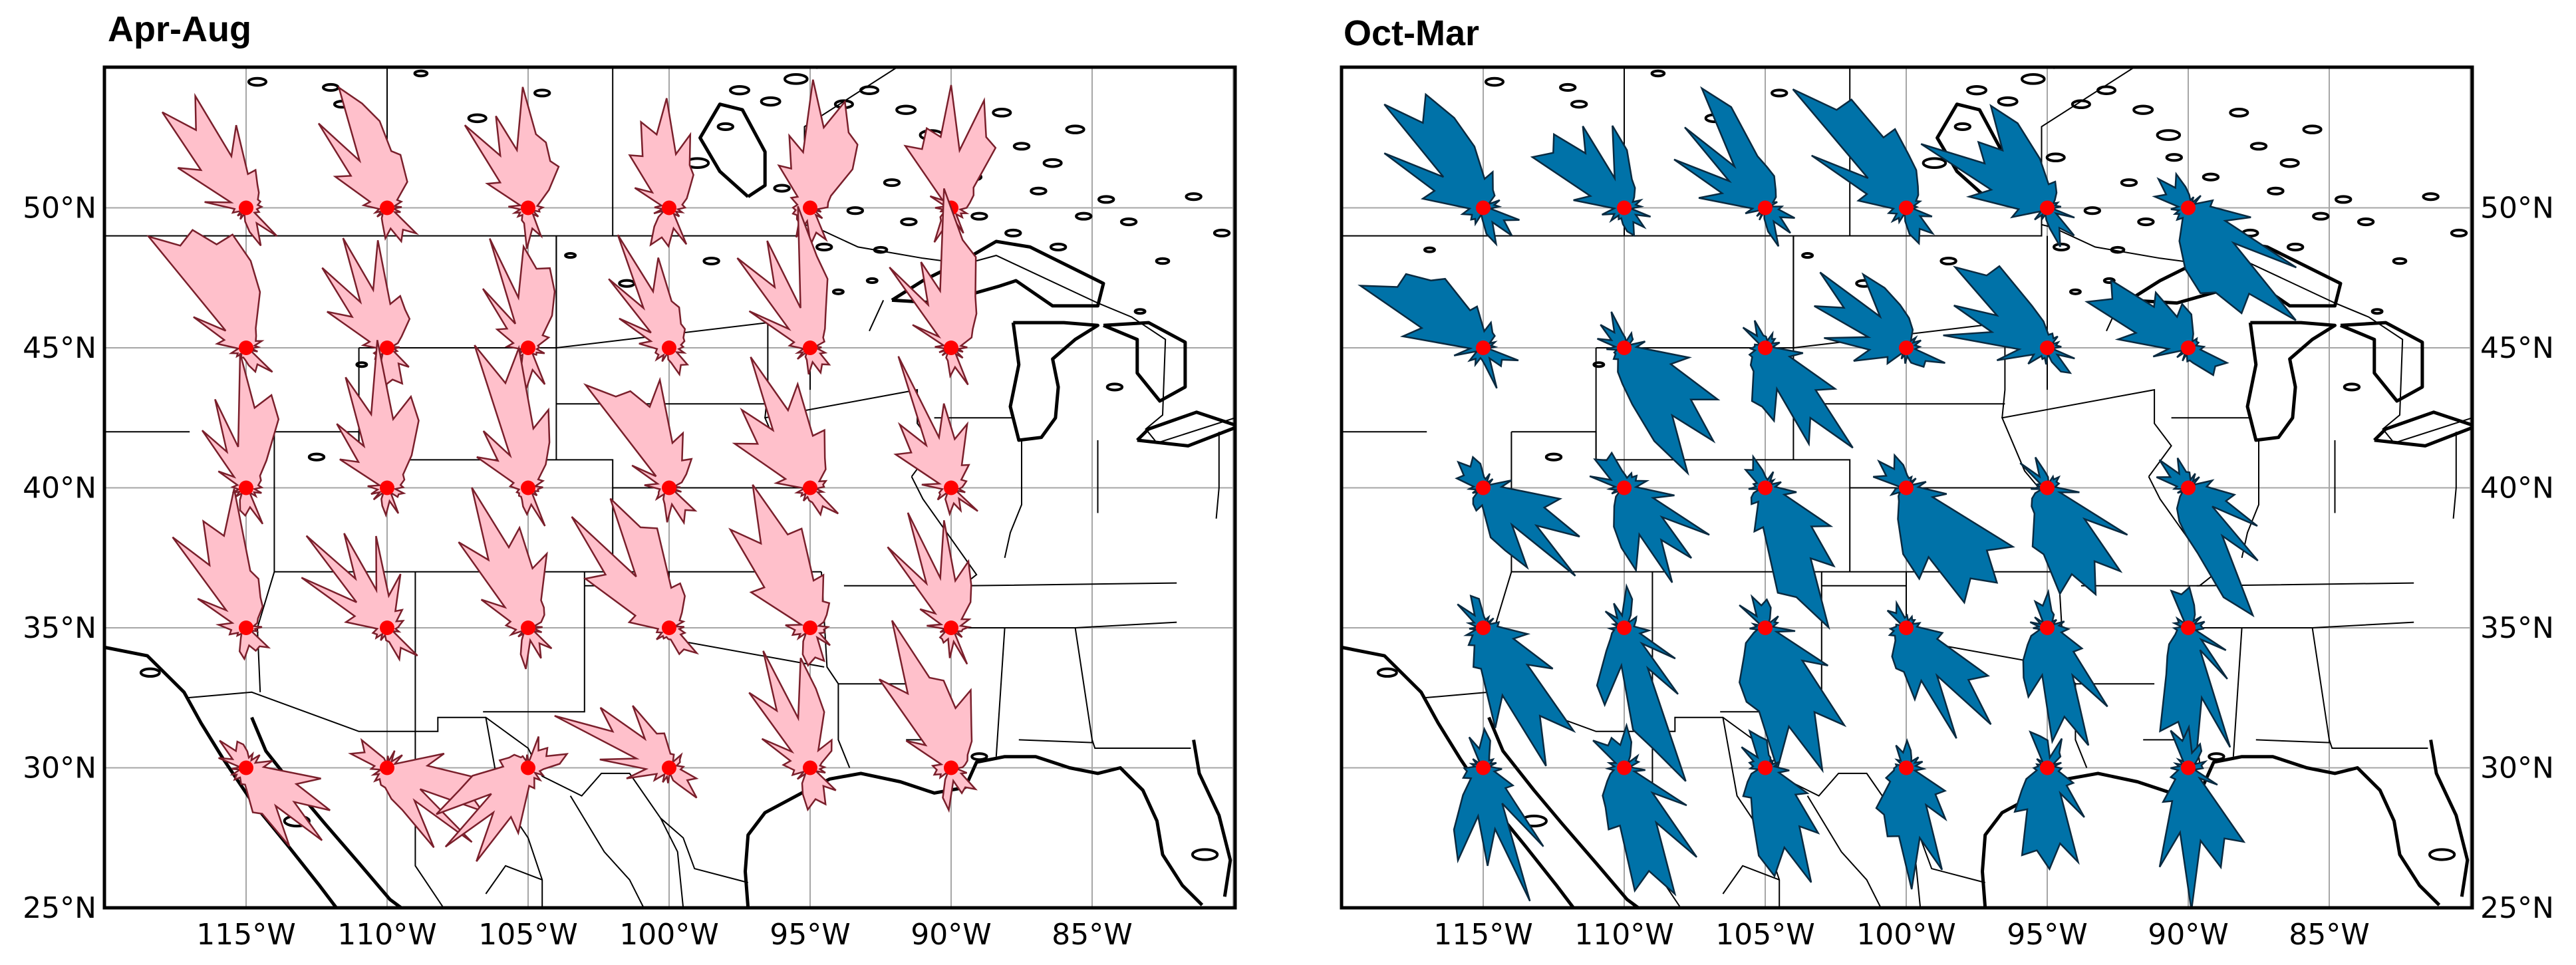 Image resolution: width=2576 pixels, height=965 pixels. I want to click on x-tick-label: 95°W, so click(2048, 935).